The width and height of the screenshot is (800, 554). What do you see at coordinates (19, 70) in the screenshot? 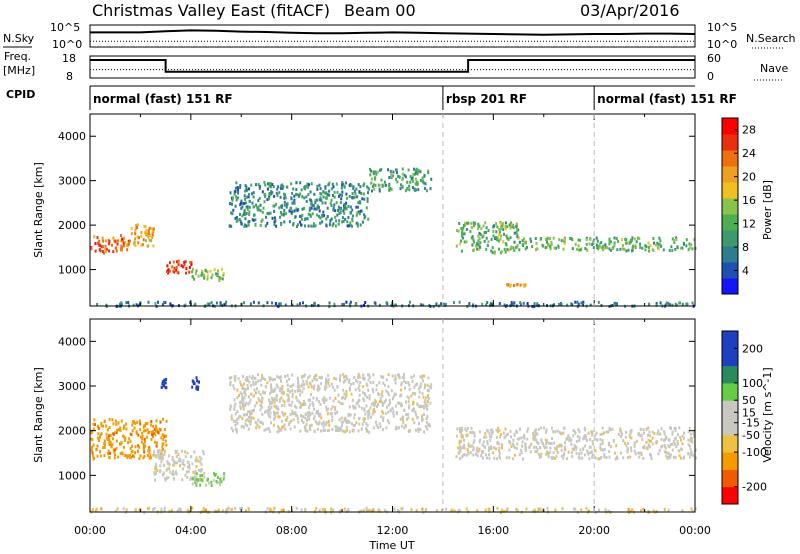
I see `freq-unit-label: [MHz]` at bounding box center [19, 70].